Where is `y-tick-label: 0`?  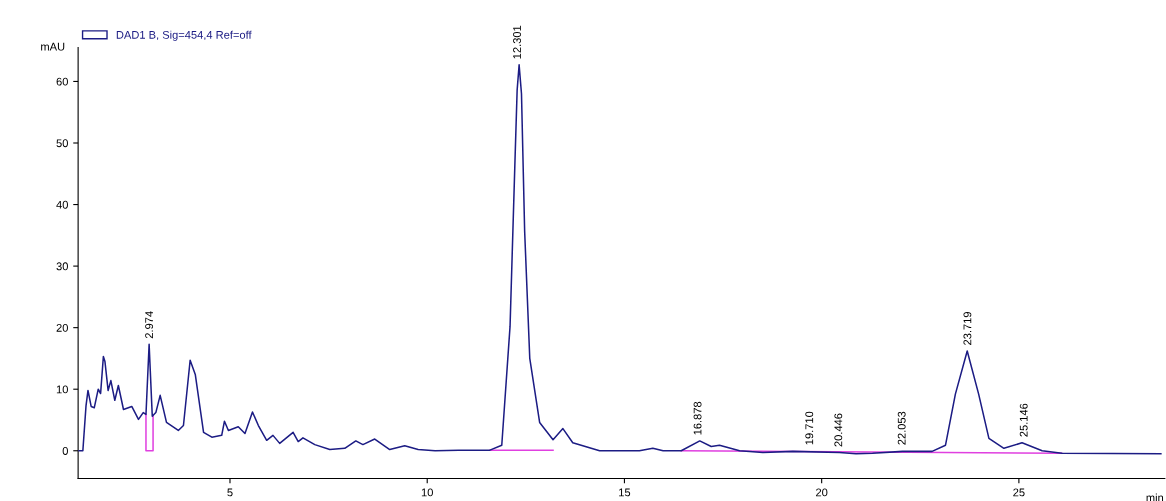
y-tick-label: 0 is located at coordinates (65, 451).